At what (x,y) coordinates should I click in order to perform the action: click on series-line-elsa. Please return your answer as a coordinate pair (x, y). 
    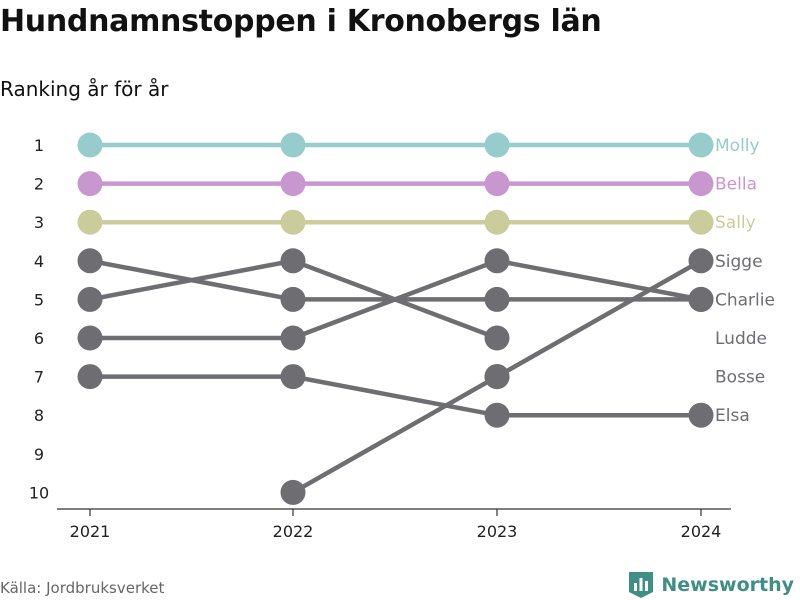
    Looking at the image, I should click on (395, 396).